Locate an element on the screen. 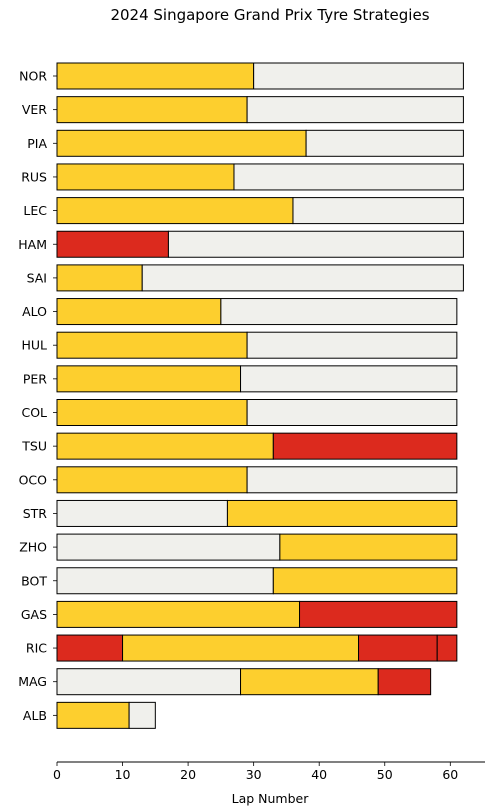 Image resolution: width=500 pixels, height=810 pixels. driver-label-pia: PIA is located at coordinates (37, 143).